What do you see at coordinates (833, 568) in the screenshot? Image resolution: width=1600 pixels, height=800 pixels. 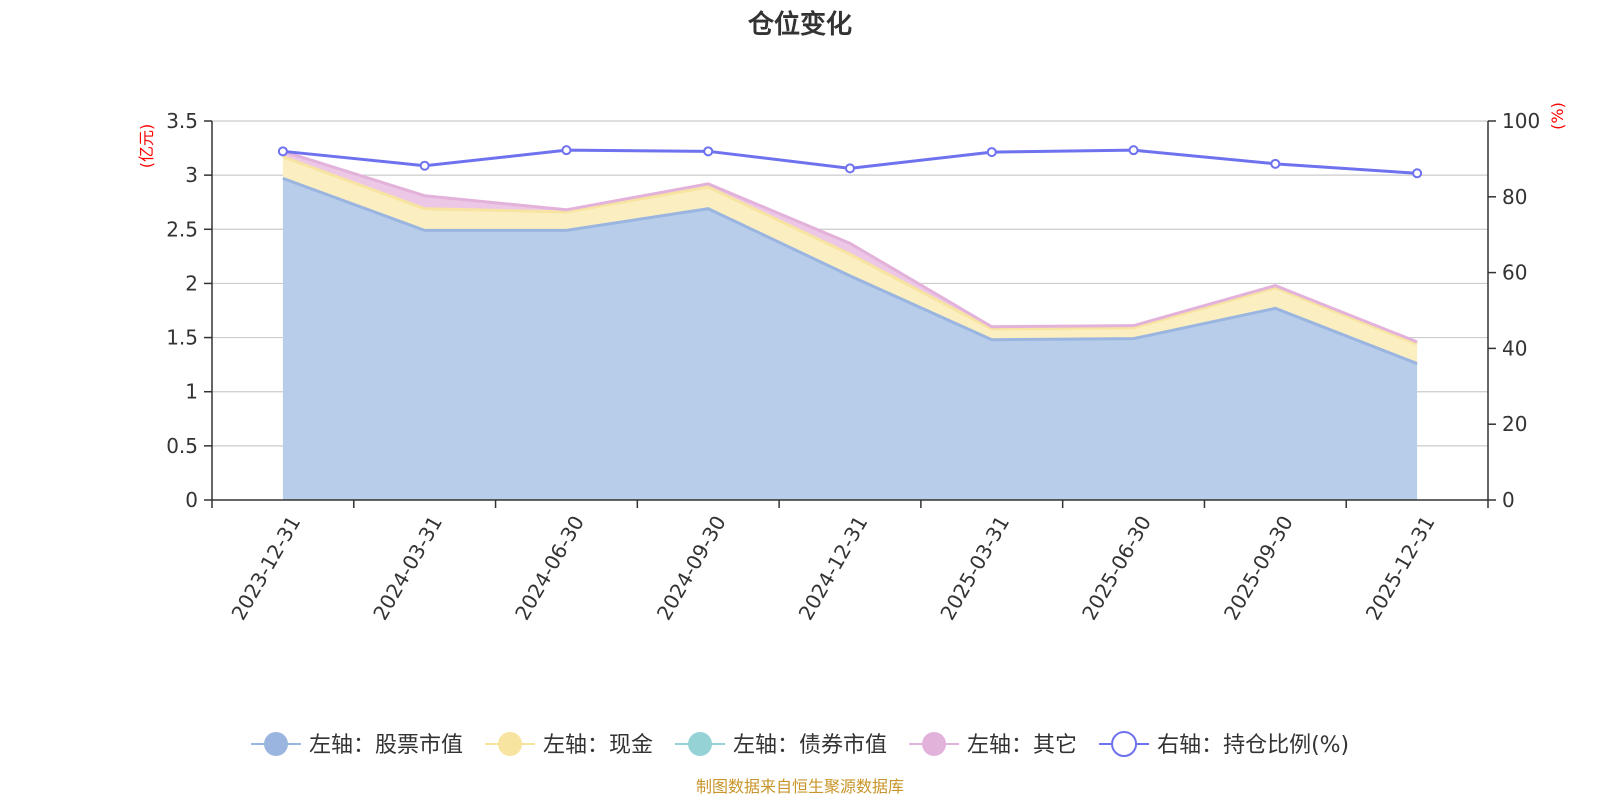 I see `x-tick-label: 2024-12-31` at bounding box center [833, 568].